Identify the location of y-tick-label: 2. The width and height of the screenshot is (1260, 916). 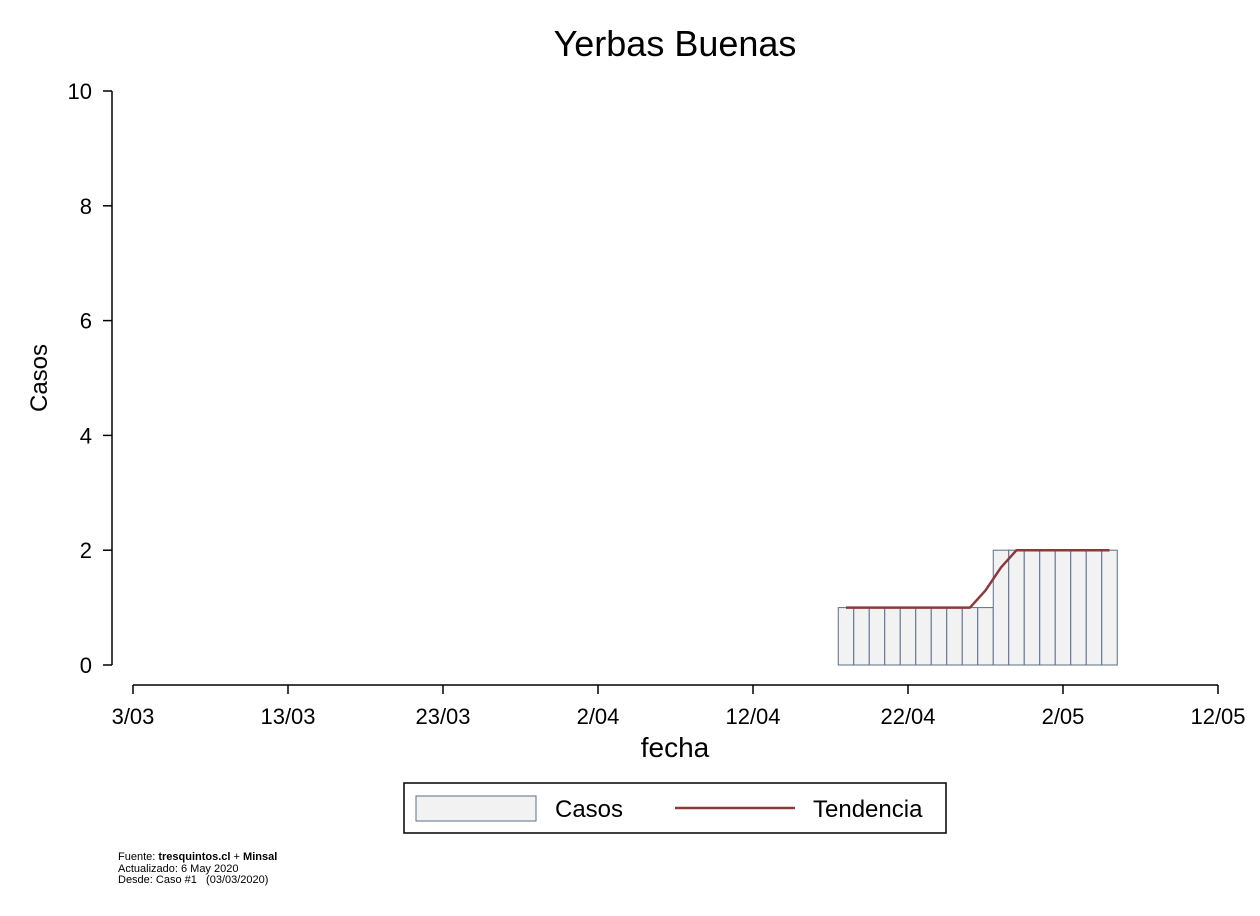
(86, 550).